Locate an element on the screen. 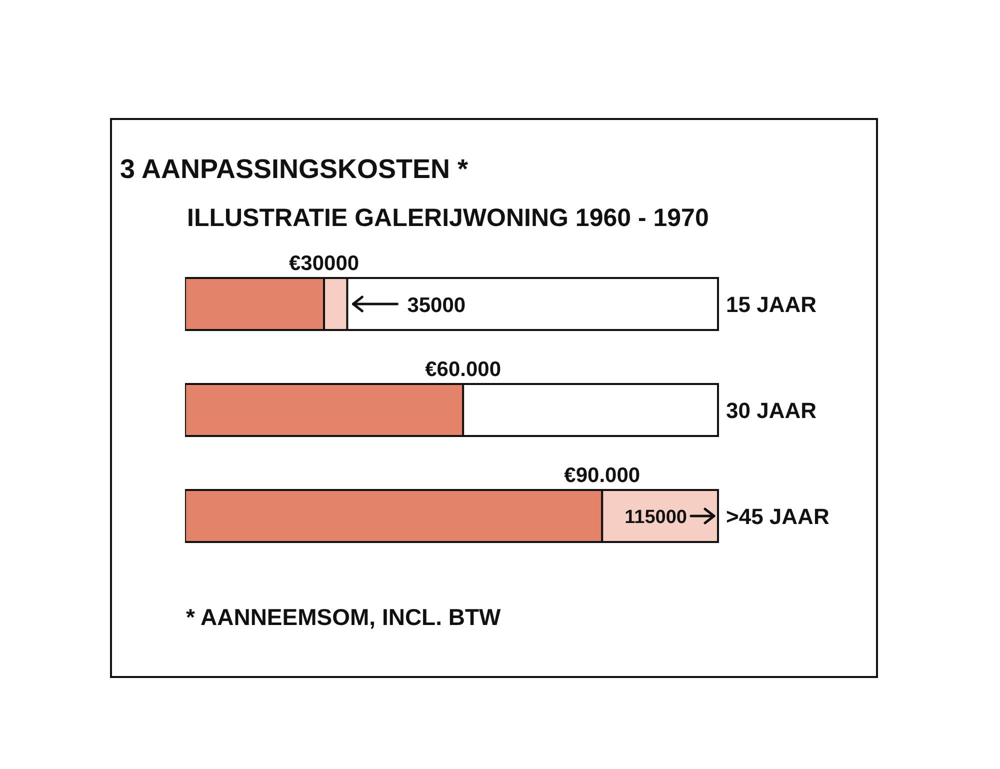 The height and width of the screenshot is (769, 1000). text: * AANNEEMSOM, INCL. BTW is located at coordinates (343, 617).